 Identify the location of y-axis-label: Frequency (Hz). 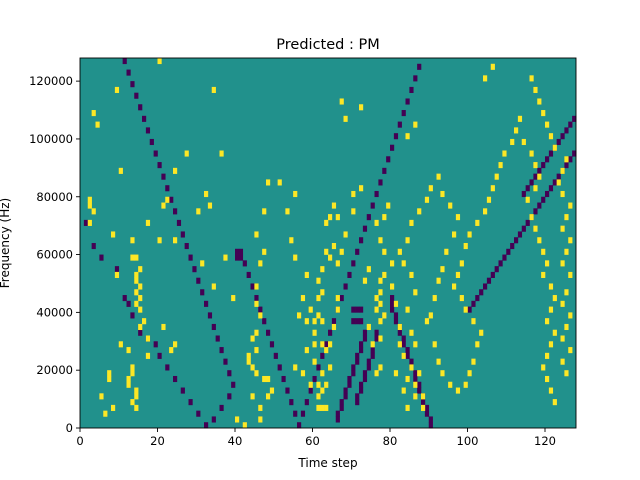
(6, 243).